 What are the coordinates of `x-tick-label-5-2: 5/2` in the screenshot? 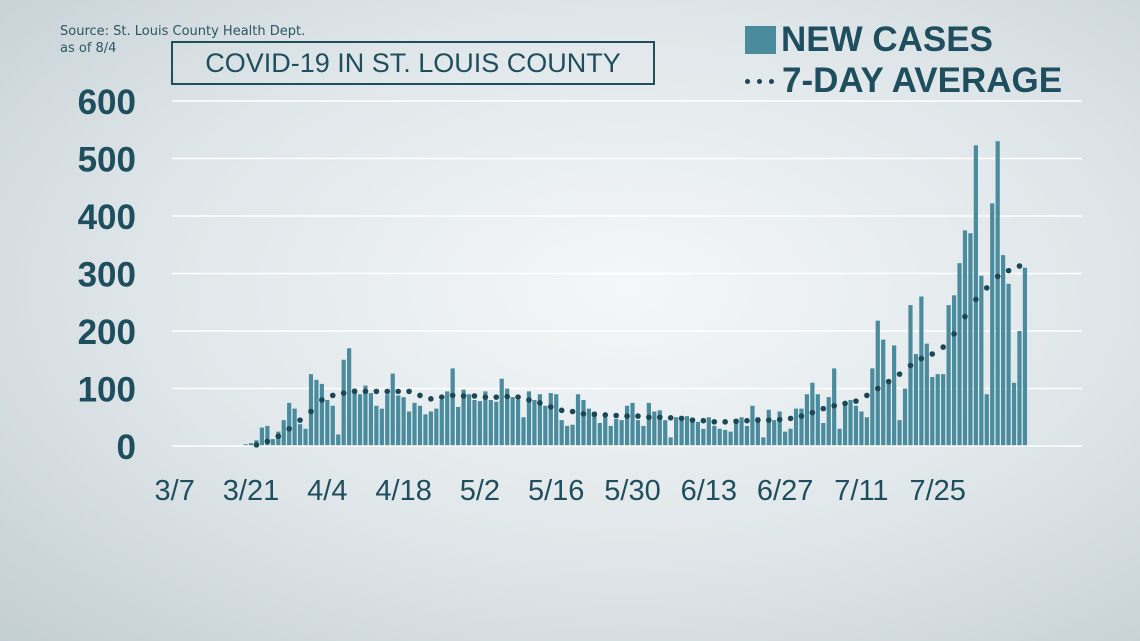 It's located at (480, 491).